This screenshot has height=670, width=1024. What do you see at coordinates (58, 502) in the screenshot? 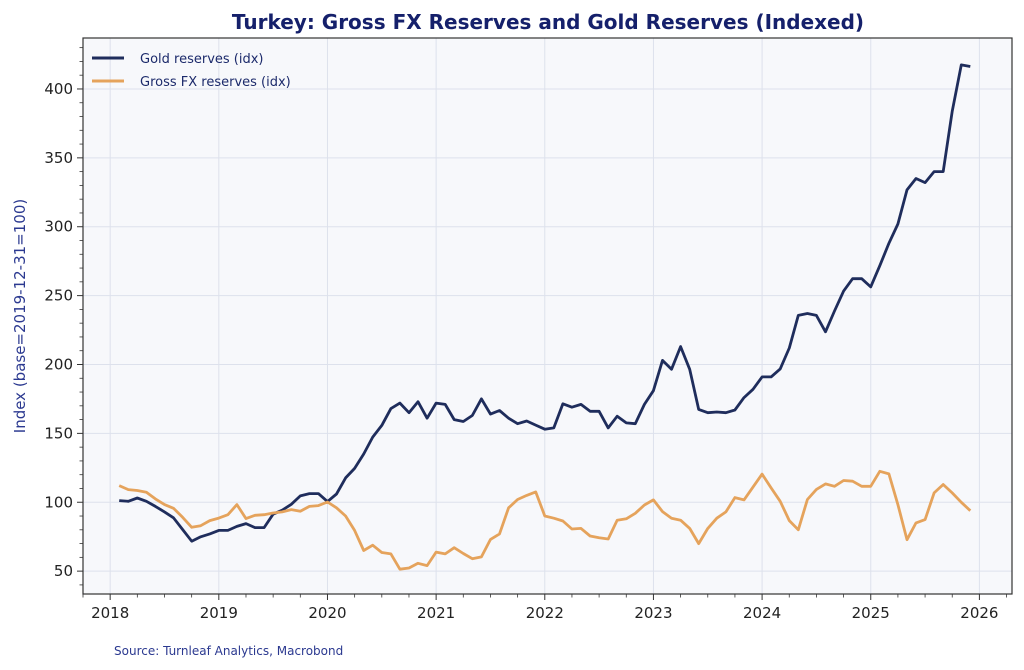
I see `y-tick-label: 100` at bounding box center [58, 502].